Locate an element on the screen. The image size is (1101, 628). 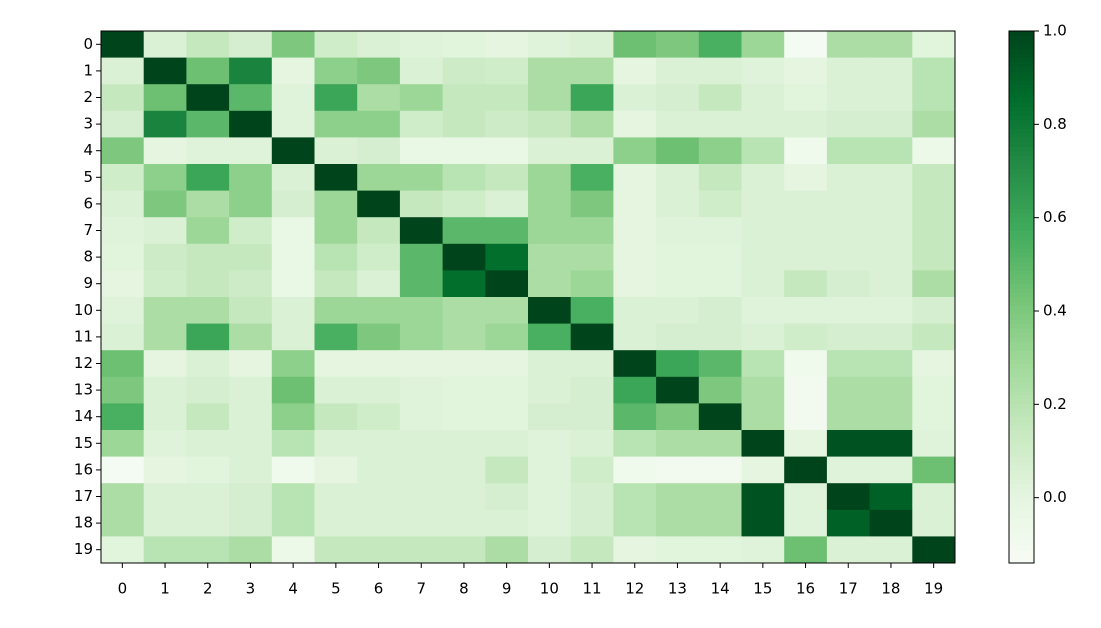
y-tick-label: 7 is located at coordinates (88, 230).